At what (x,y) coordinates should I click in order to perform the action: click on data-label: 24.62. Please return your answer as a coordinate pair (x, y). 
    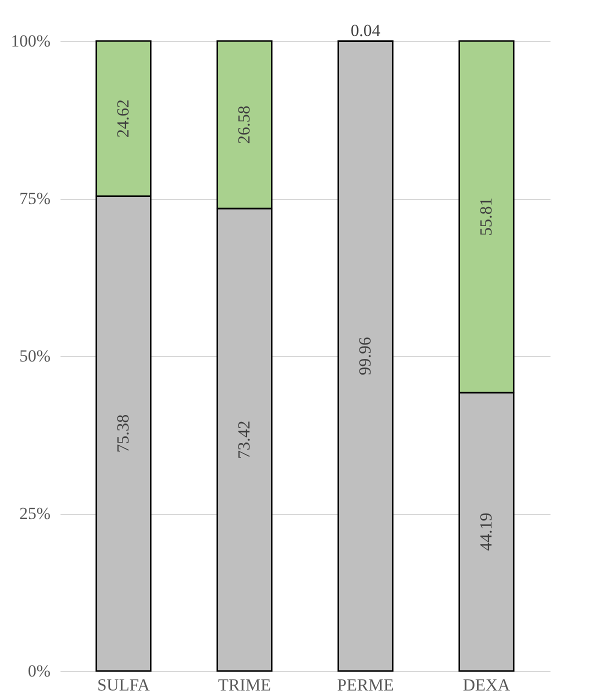
    Looking at the image, I should click on (123, 118).